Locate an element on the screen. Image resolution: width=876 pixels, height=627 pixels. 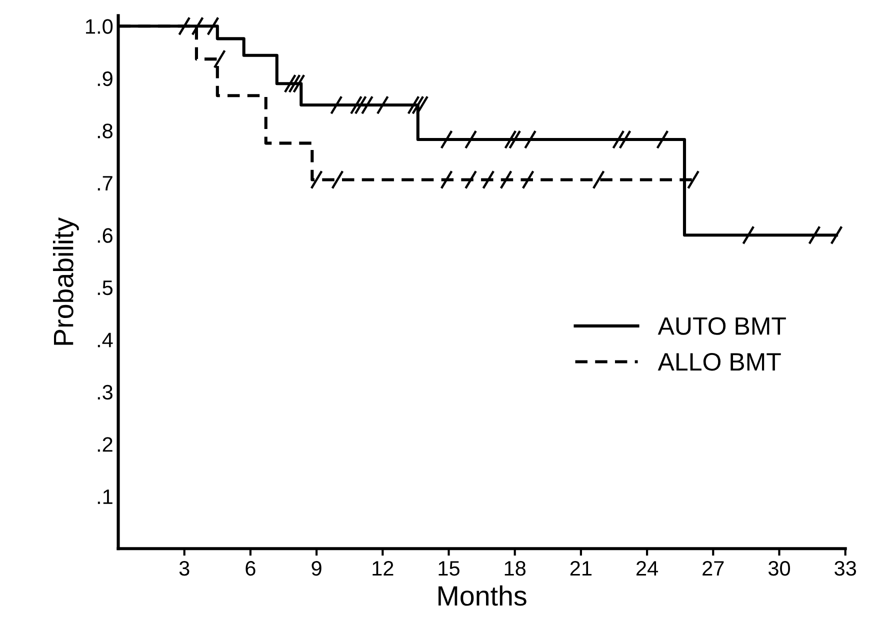
x-axis-title: Months is located at coordinates (482, 595).